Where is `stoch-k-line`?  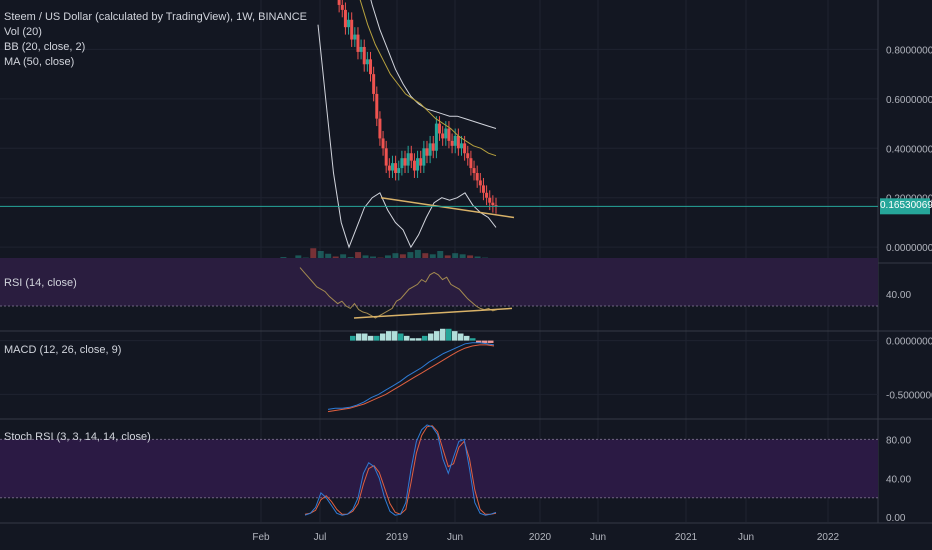
stoch-k-line is located at coordinates (400, 470).